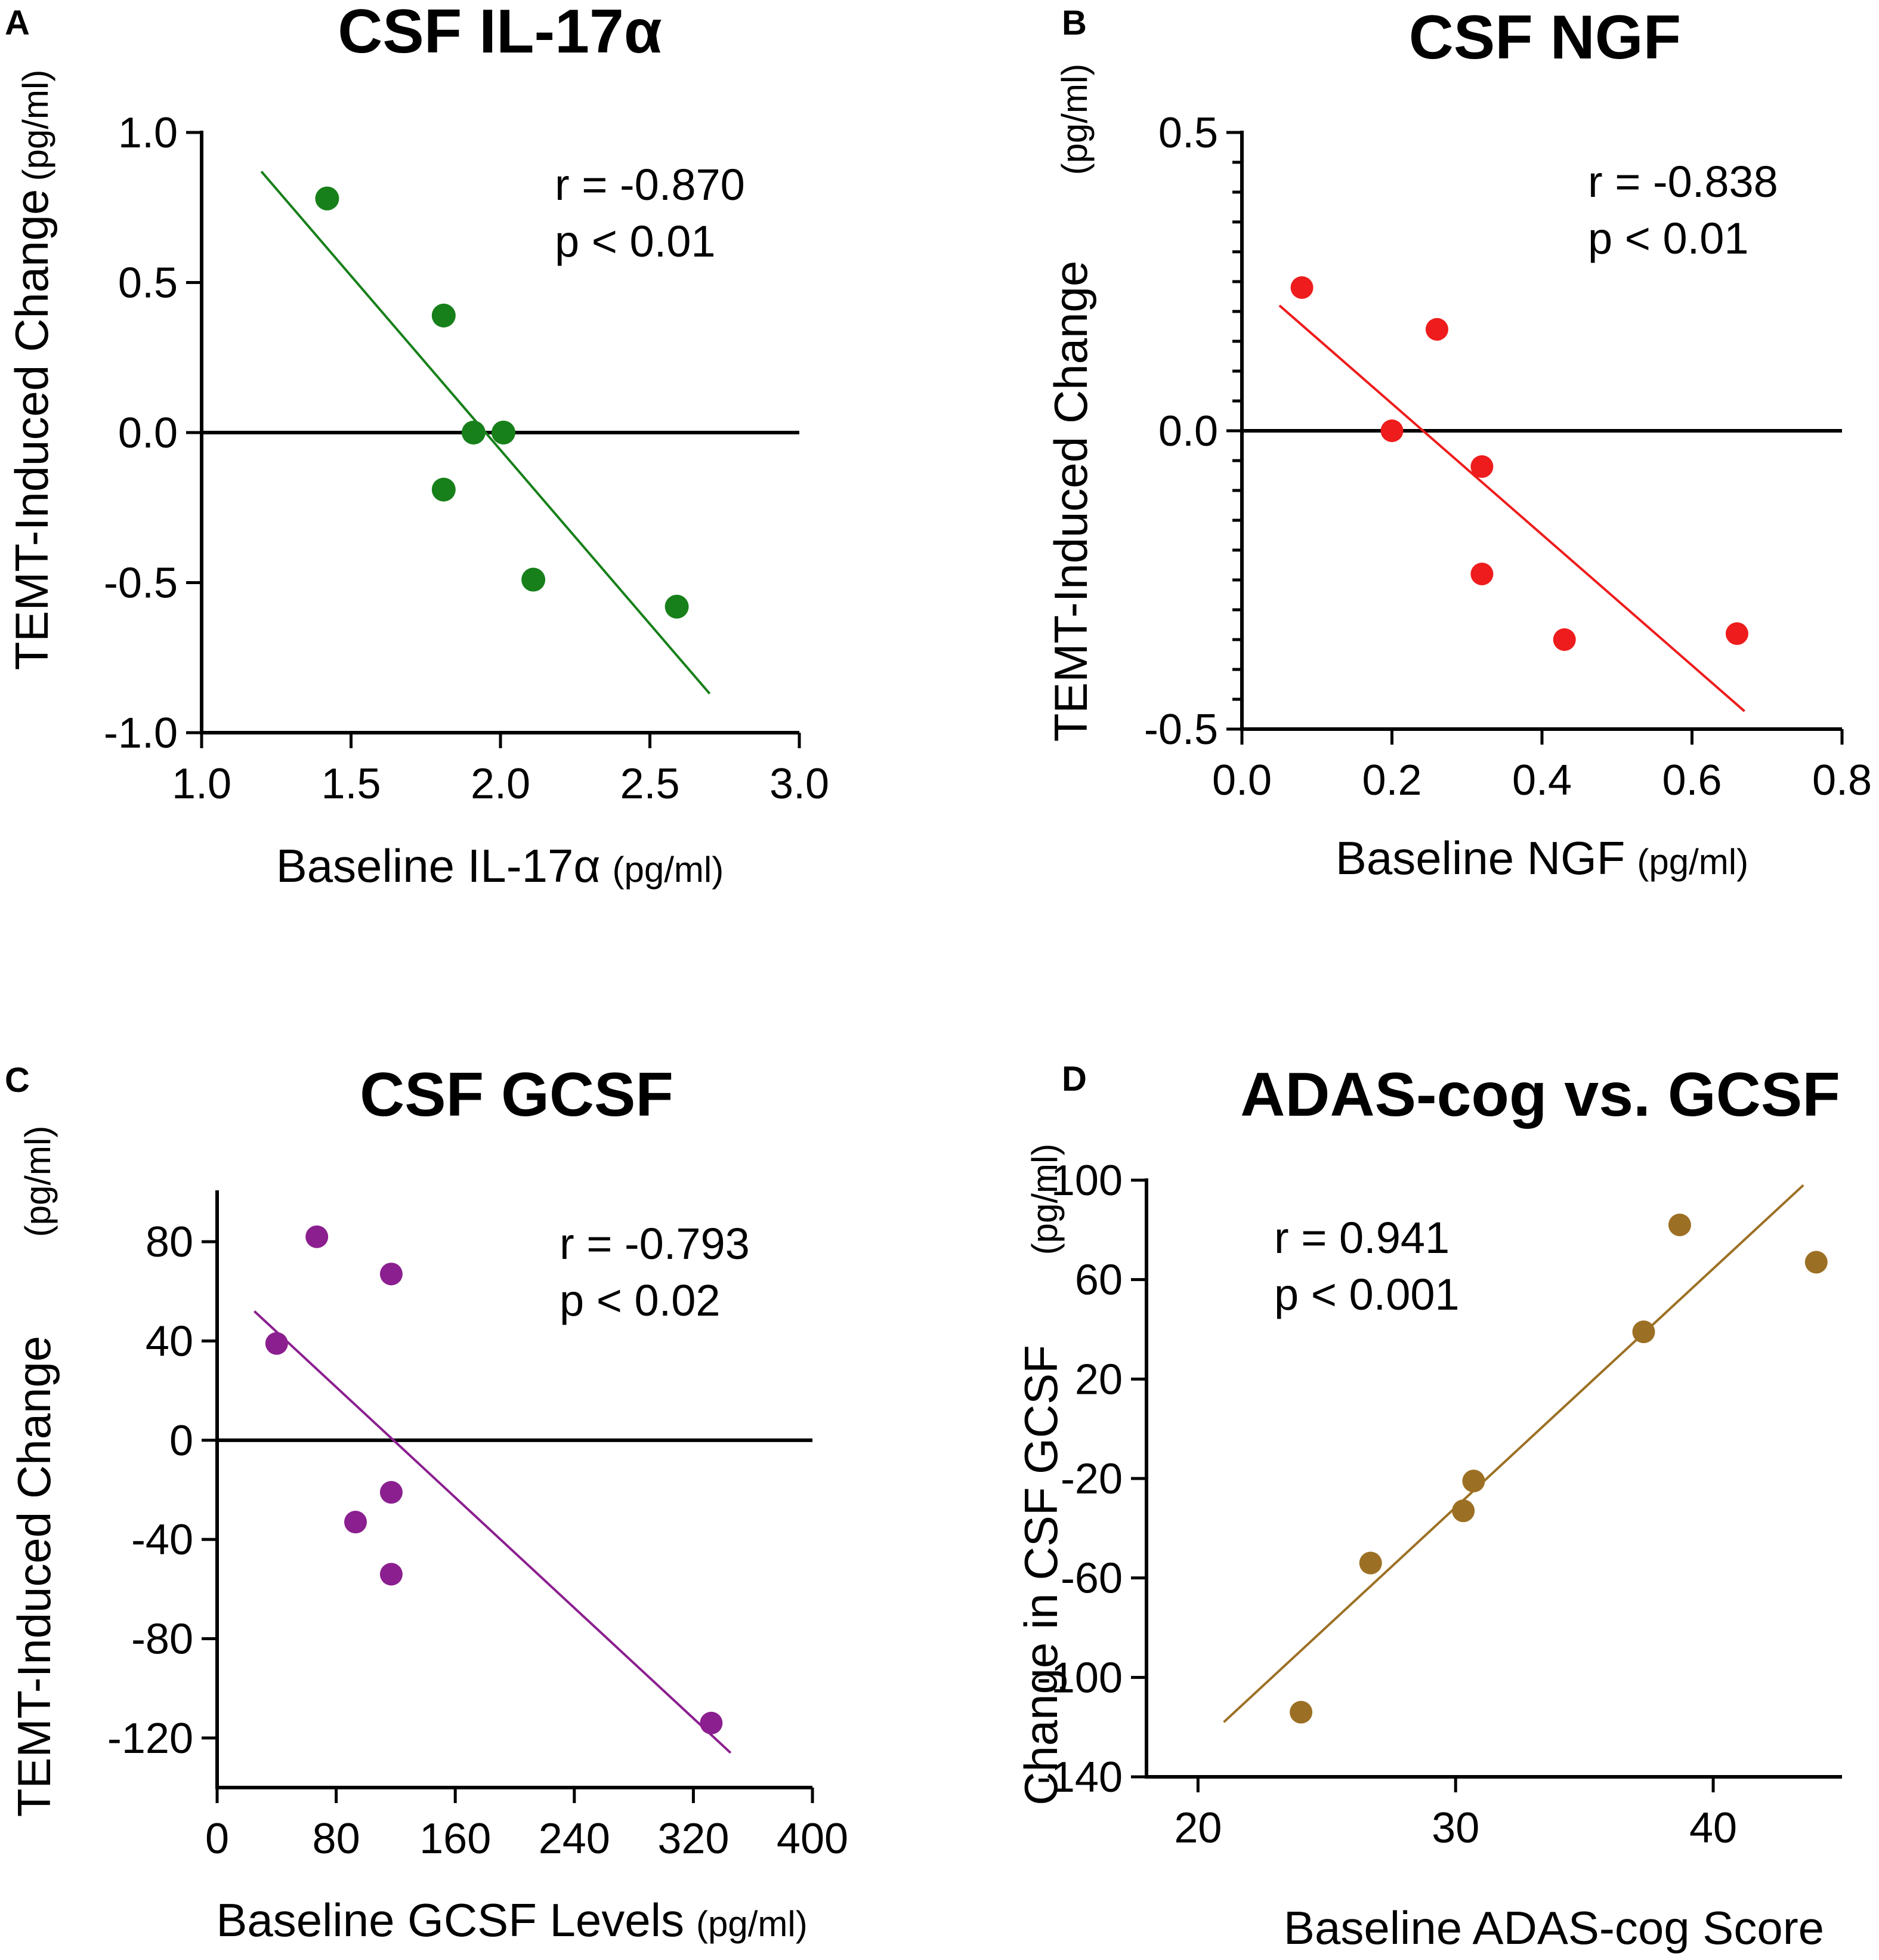  I want to click on stat-r: r = -0.870, so click(650, 184).